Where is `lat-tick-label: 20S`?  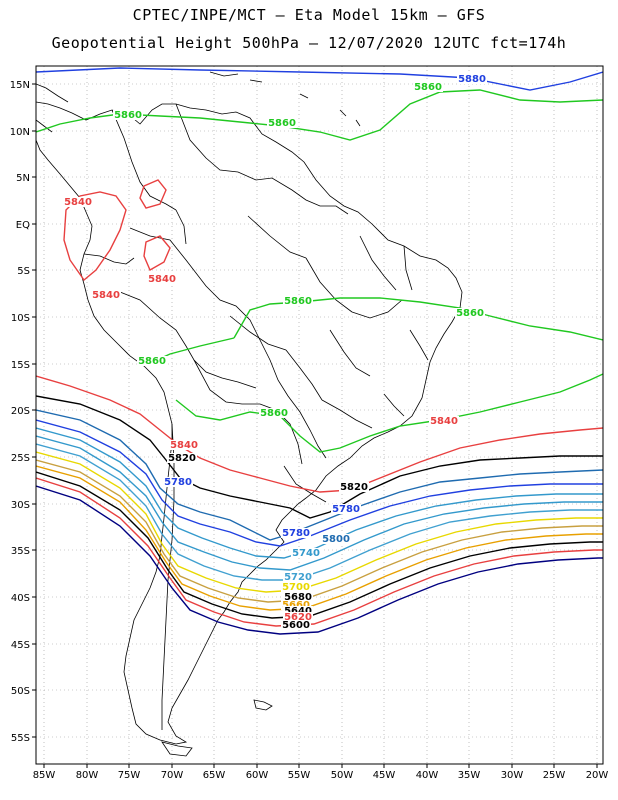 lat-tick-label: 20S is located at coordinates (20, 411).